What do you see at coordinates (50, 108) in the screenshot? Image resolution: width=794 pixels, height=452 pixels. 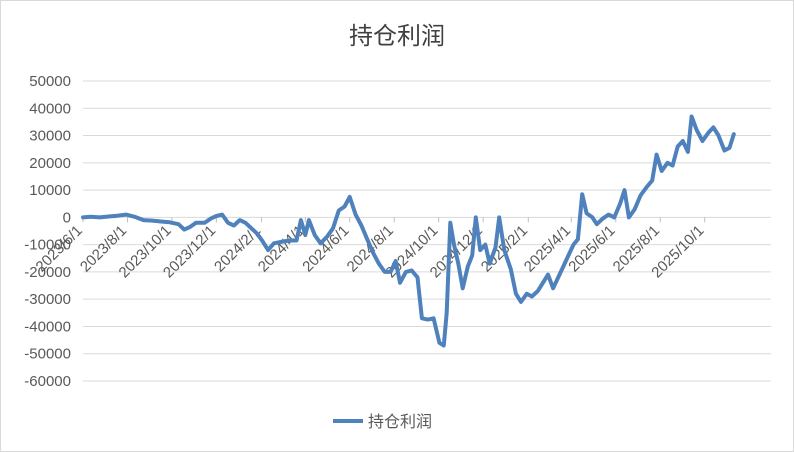 I see `y-tick-label: 40000` at bounding box center [50, 108].